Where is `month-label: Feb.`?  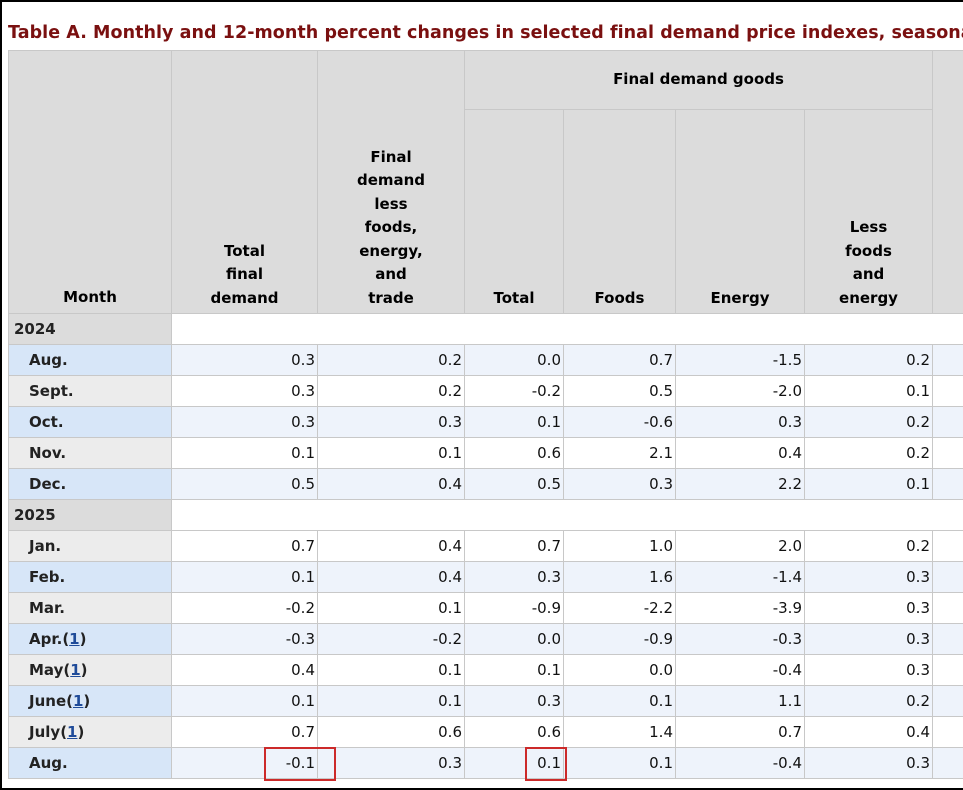
month-label: Feb. is located at coordinates (47, 577).